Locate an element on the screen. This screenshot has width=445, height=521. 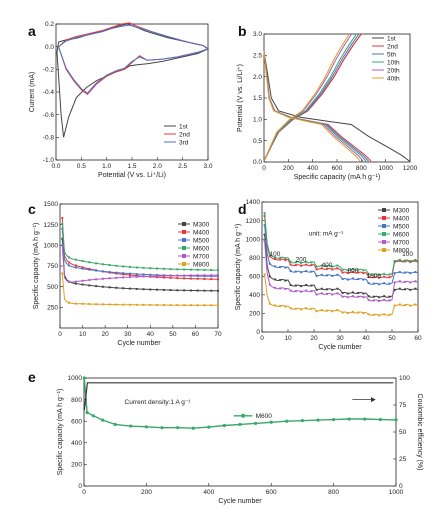
x-axis-label: Cycle number is located at coordinates (240, 501).